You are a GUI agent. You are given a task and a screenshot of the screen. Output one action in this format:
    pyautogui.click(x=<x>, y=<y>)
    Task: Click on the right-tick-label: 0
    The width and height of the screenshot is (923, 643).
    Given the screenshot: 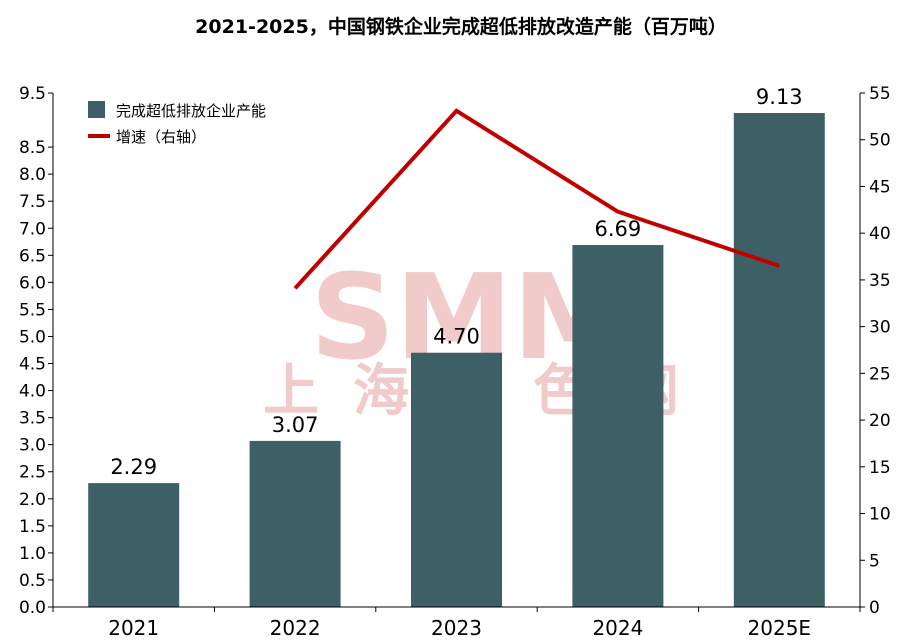 What is the action you would take?
    pyautogui.click(x=874, y=608)
    